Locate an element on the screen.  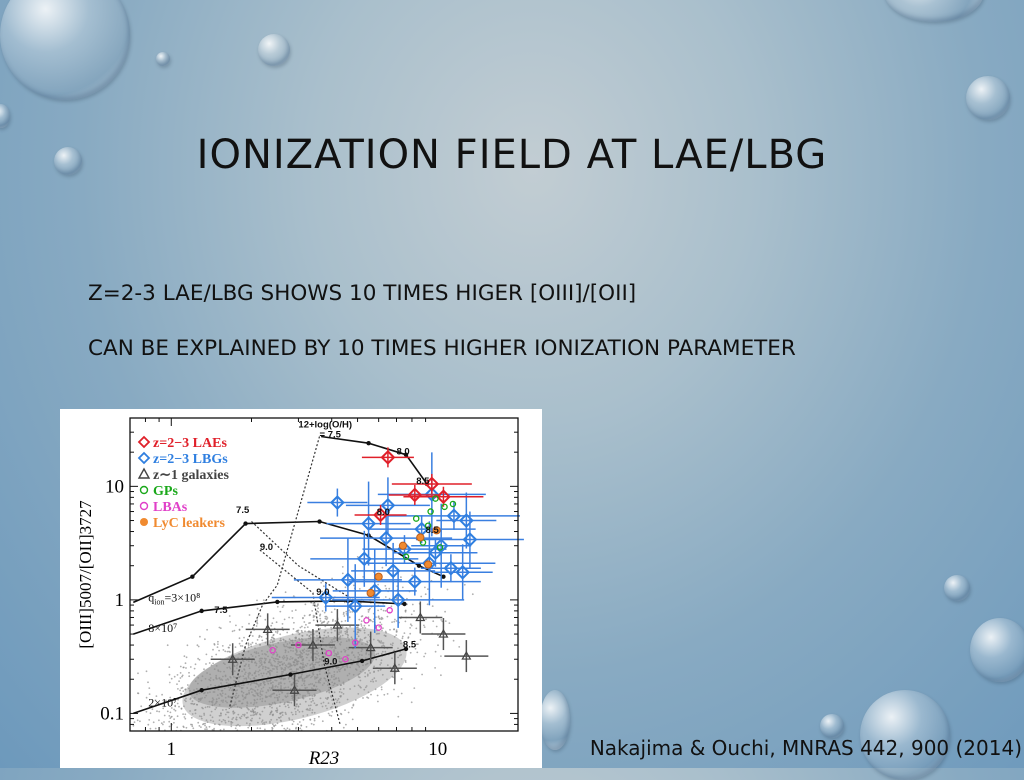
ionization-label: 2×10⁷ is located at coordinates (162, 703).